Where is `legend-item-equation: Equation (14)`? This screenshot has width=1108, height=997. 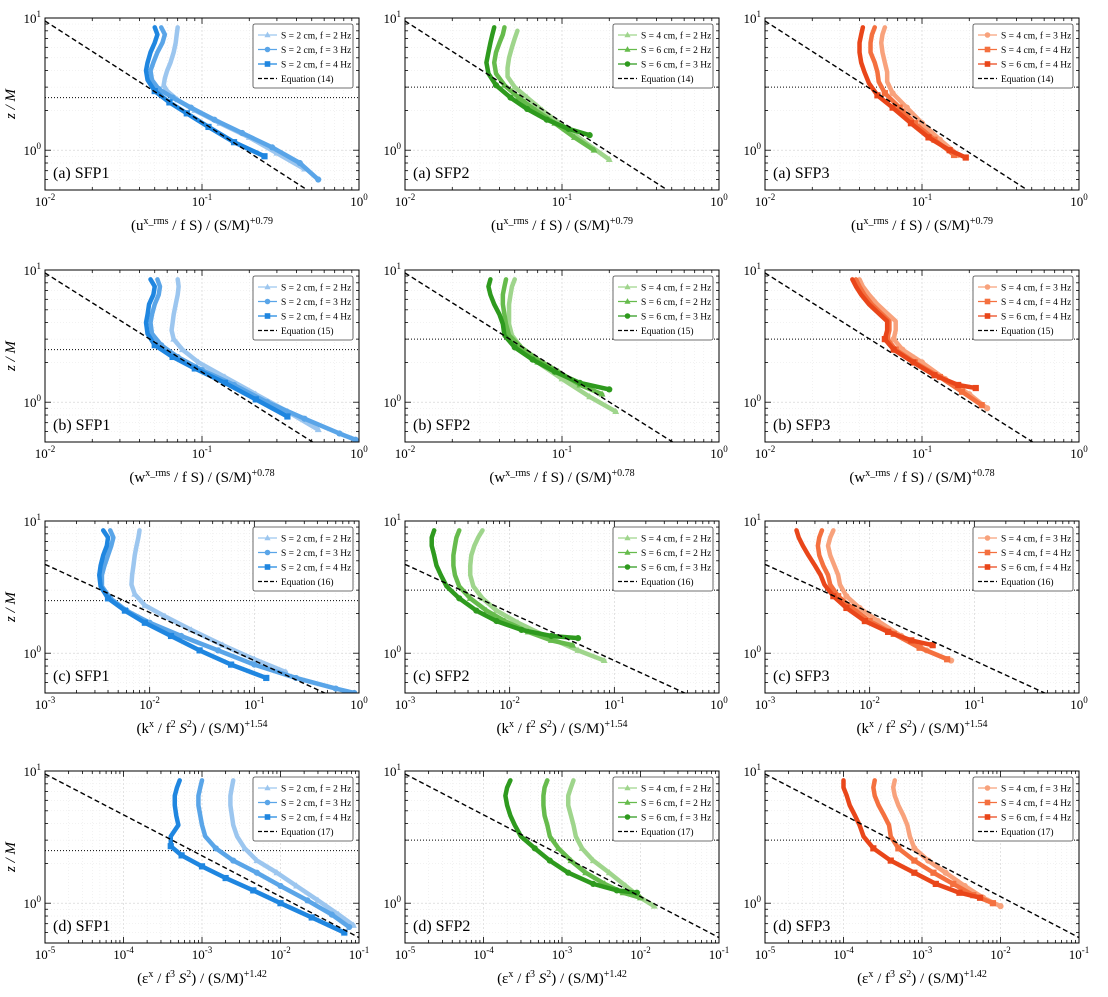
legend-item-equation: Equation (14) is located at coordinates (1016, 79).